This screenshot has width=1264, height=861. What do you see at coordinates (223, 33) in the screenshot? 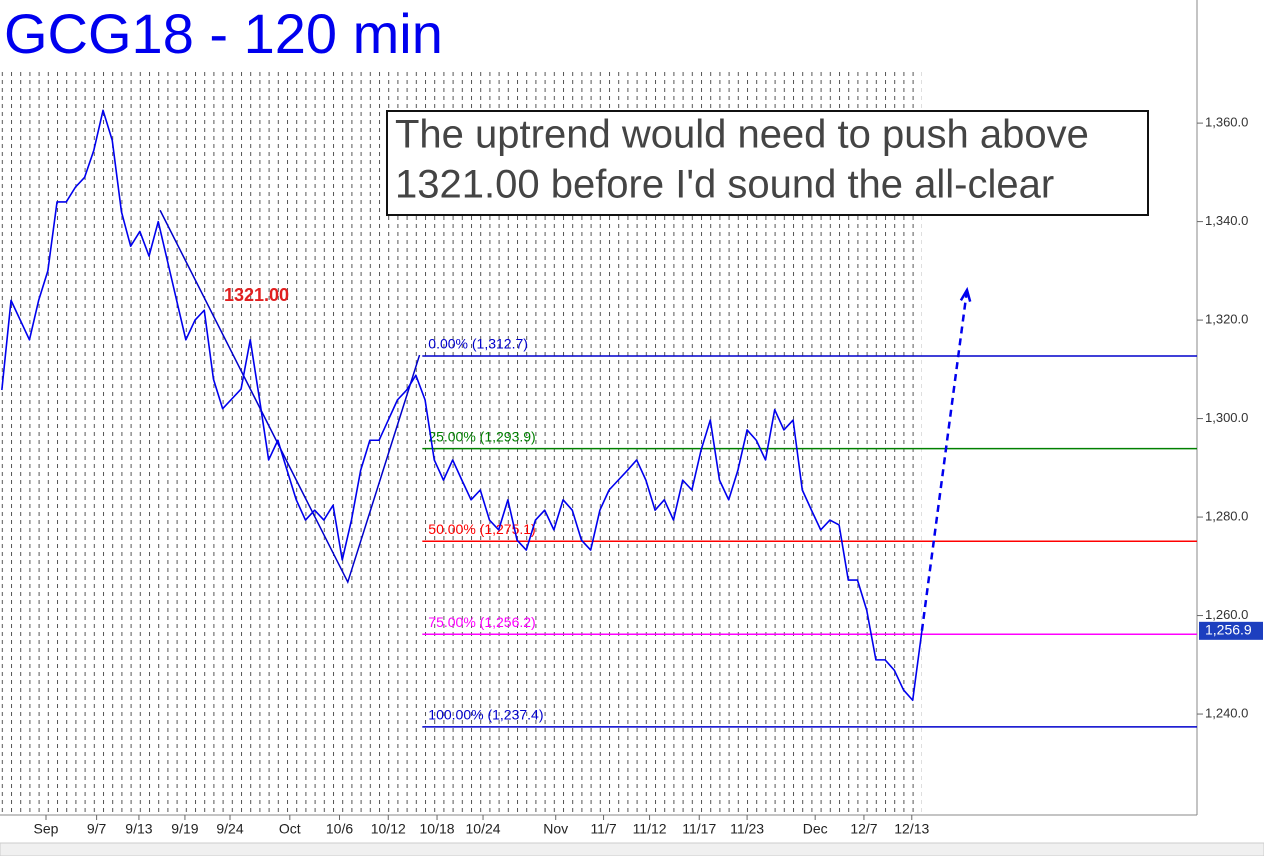
I see `chart-title: GCG18 - 120 min` at bounding box center [223, 33].